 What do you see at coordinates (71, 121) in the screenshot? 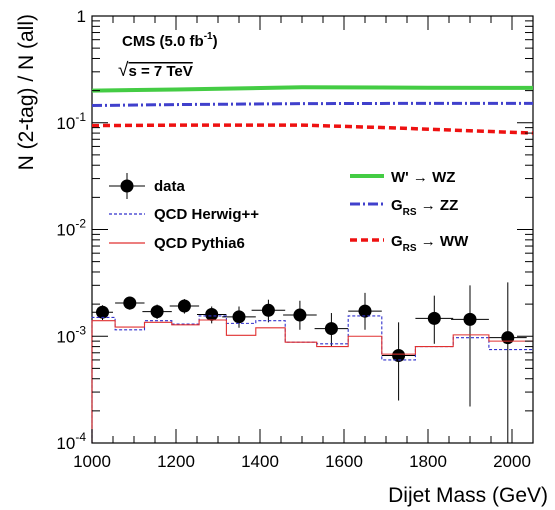
I see `y-tick-label: 10⁻¹` at bounding box center [71, 121].